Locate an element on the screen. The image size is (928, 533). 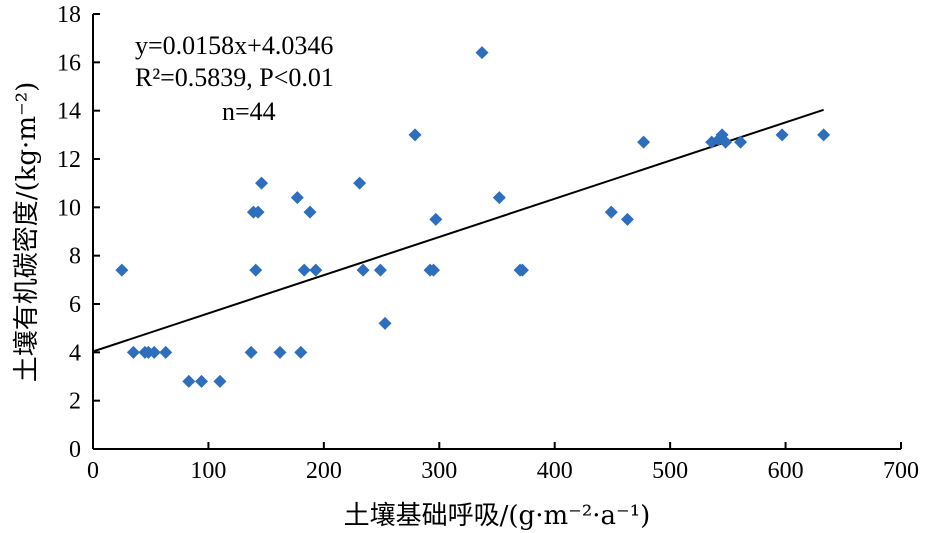
x-tick-label: 600 is located at coordinates (786, 471).